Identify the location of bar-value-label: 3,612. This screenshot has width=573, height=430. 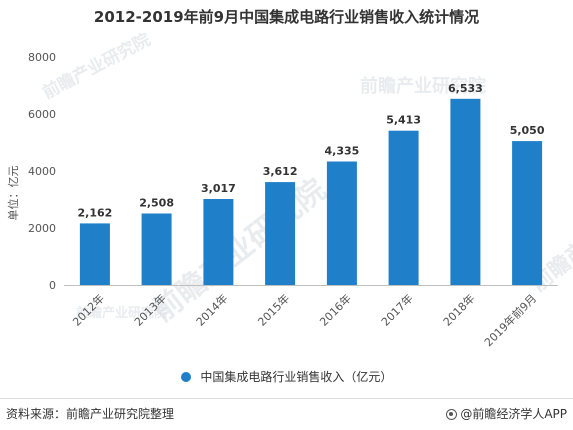
(280, 171).